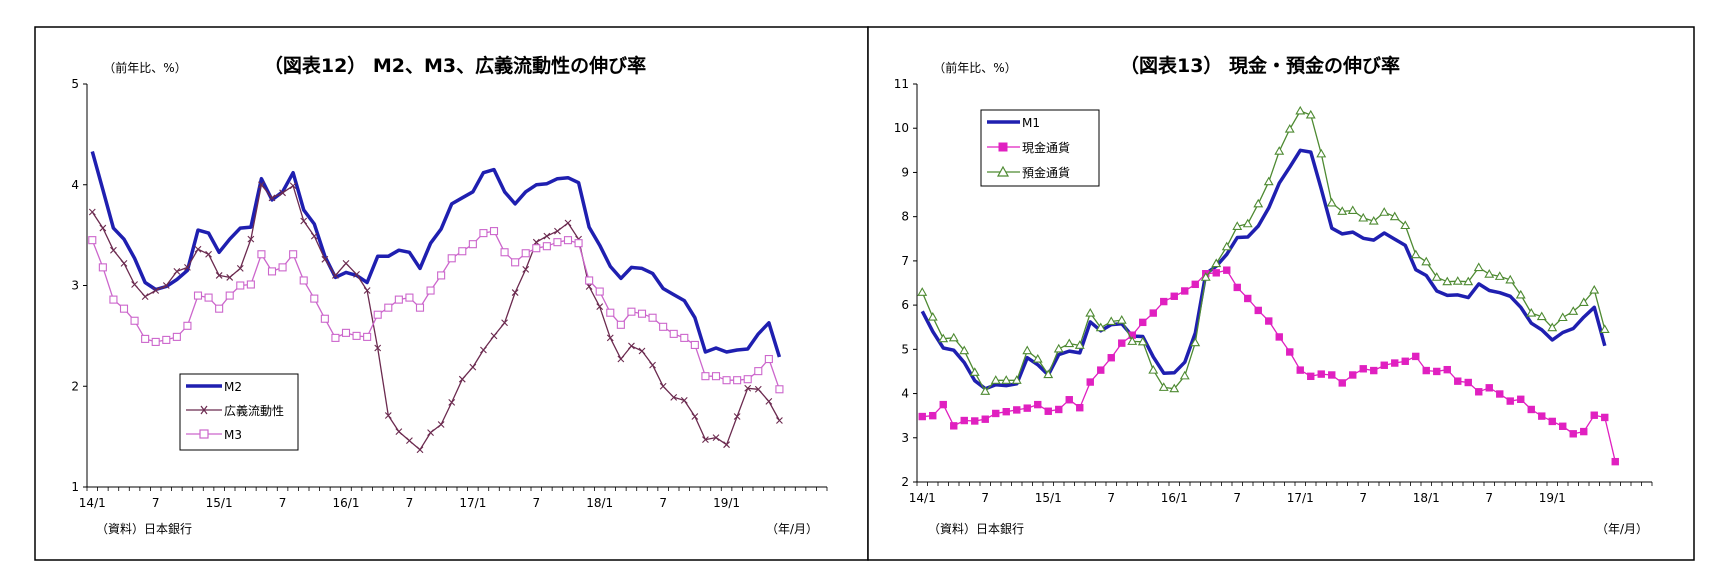  What do you see at coordinates (455, 65) in the screenshot?
I see `chart-title: （図表12） M2、M3、広義流動性の伸び率` at bounding box center [455, 65].